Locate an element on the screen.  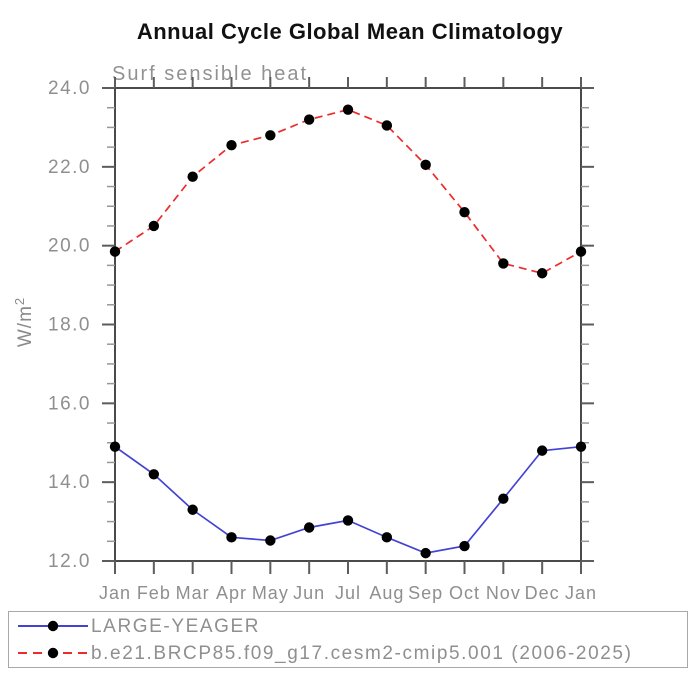
y-axis-label-superscript: 2 is located at coordinates (19, 301).